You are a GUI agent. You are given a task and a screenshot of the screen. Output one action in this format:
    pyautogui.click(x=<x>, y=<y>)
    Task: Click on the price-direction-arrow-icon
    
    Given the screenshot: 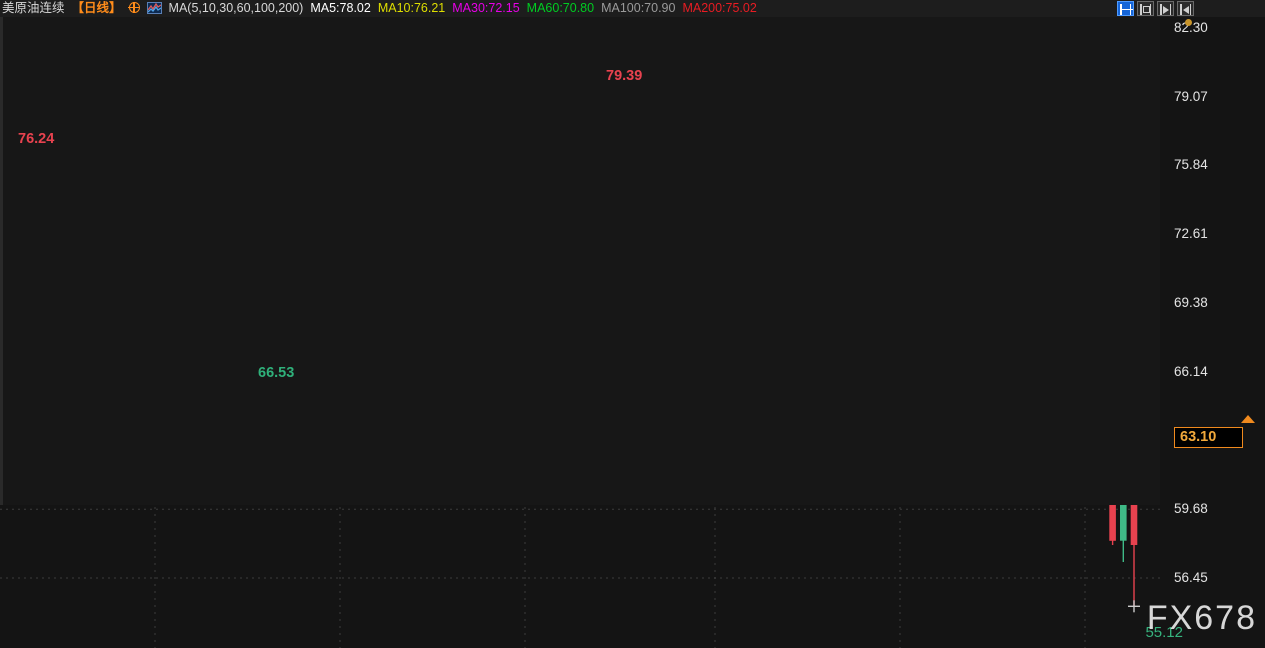 What is the action you would take?
    pyautogui.click(x=1248, y=418)
    